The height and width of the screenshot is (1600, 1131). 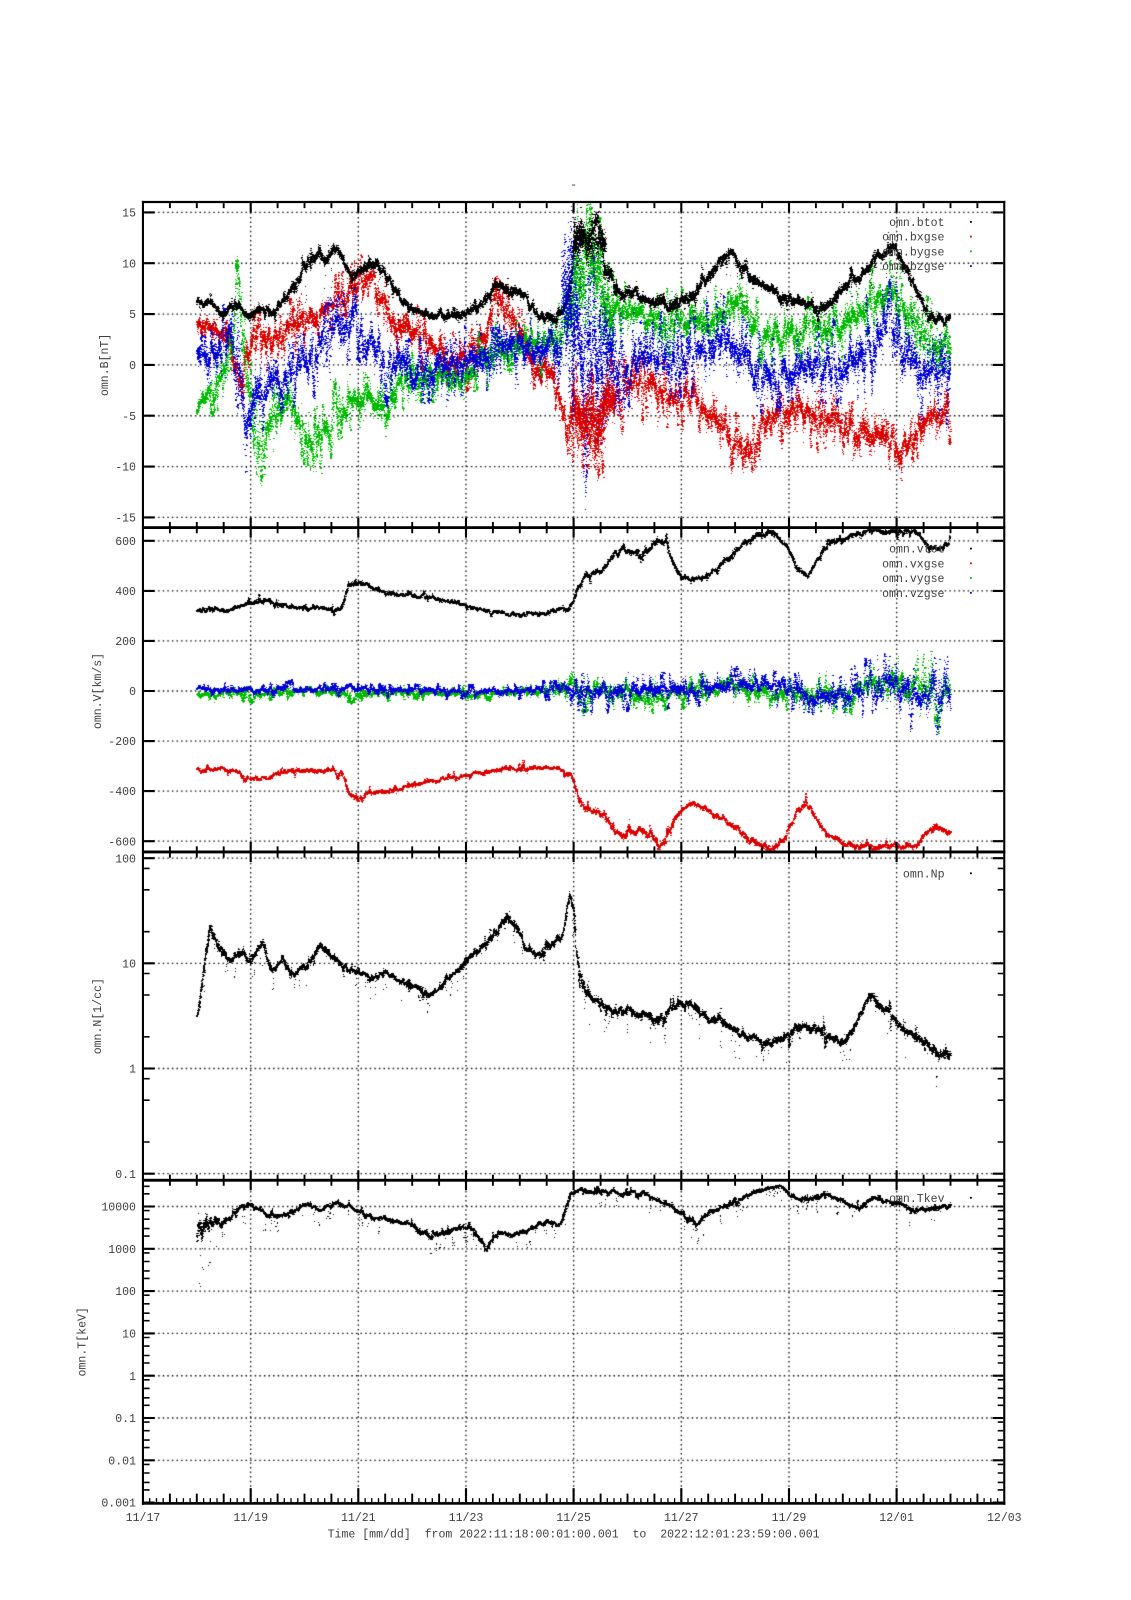 I want to click on svg-text: omn.T[keV], so click(x=83, y=1341).